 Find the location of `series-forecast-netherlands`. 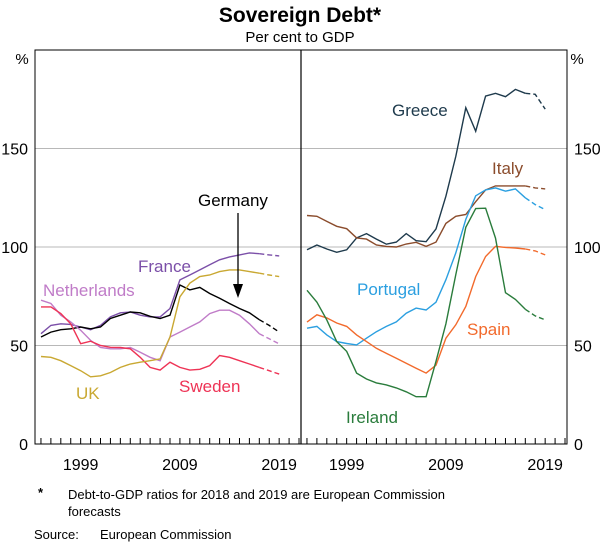

series-forecast-netherlands is located at coordinates (269, 339).